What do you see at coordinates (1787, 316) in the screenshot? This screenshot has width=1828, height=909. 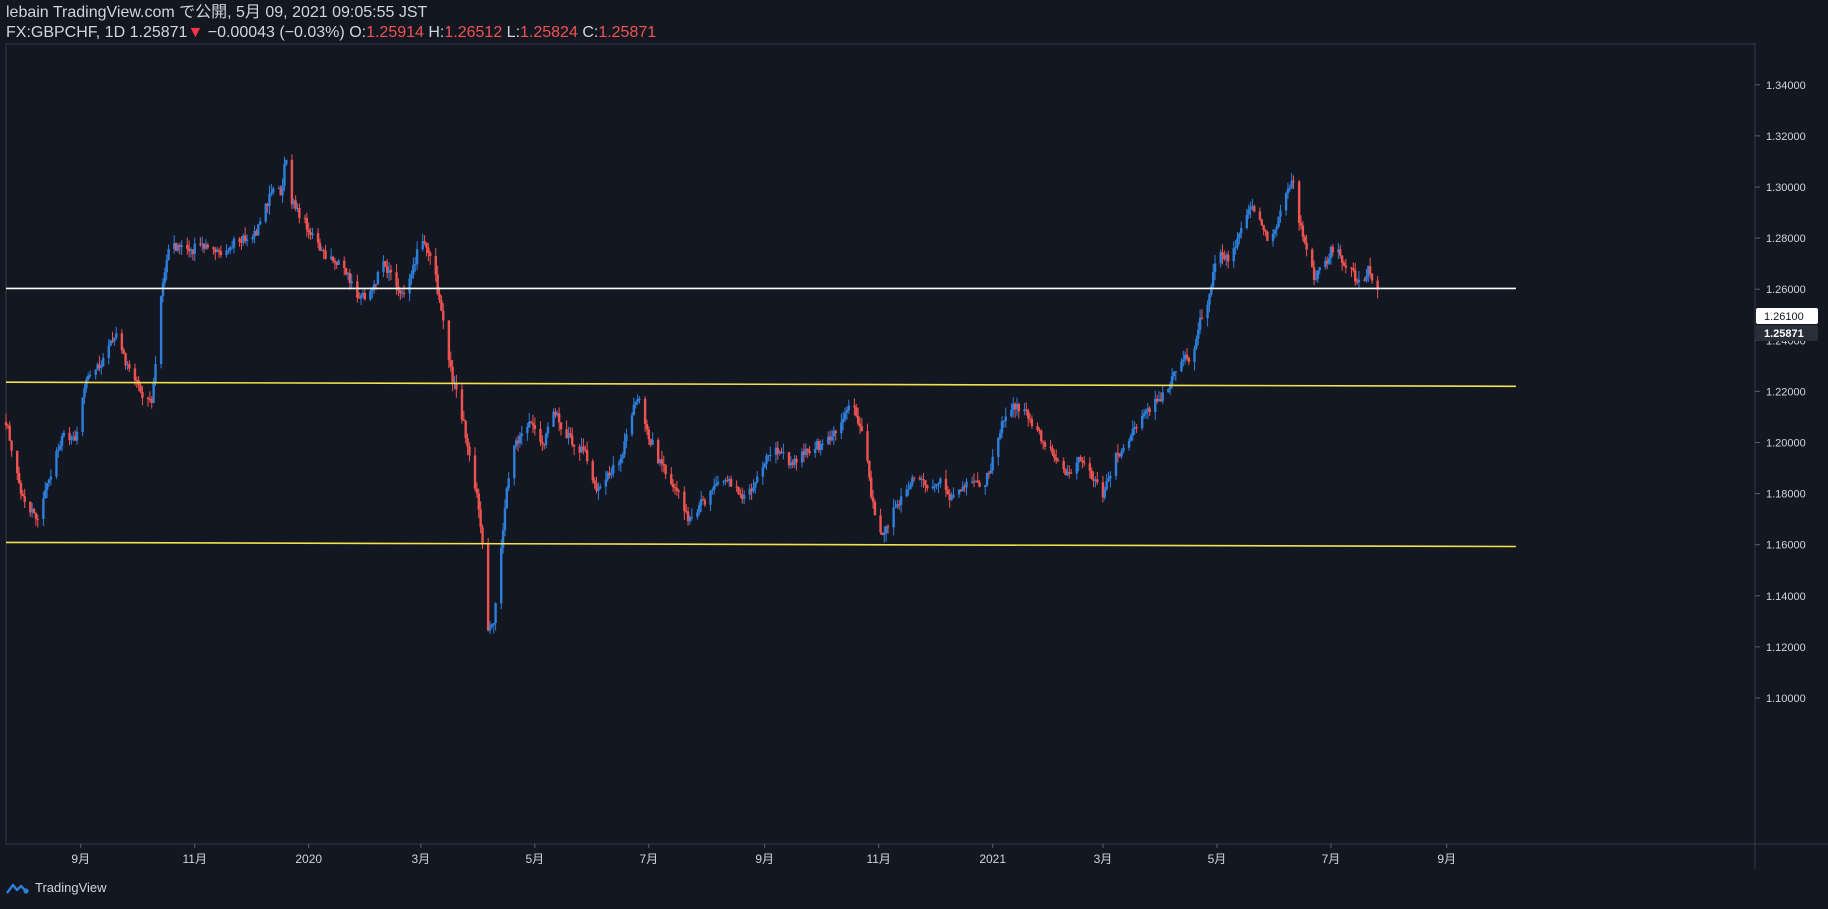 I see `line-price-label-bg` at bounding box center [1787, 316].